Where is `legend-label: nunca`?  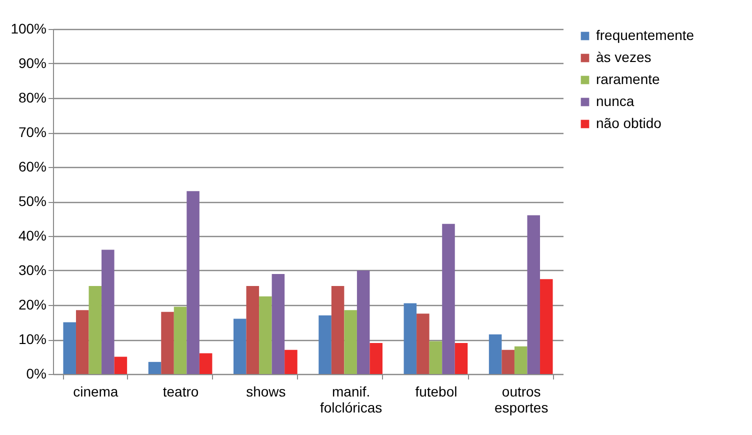
legend-label: nunca is located at coordinates (615, 101).